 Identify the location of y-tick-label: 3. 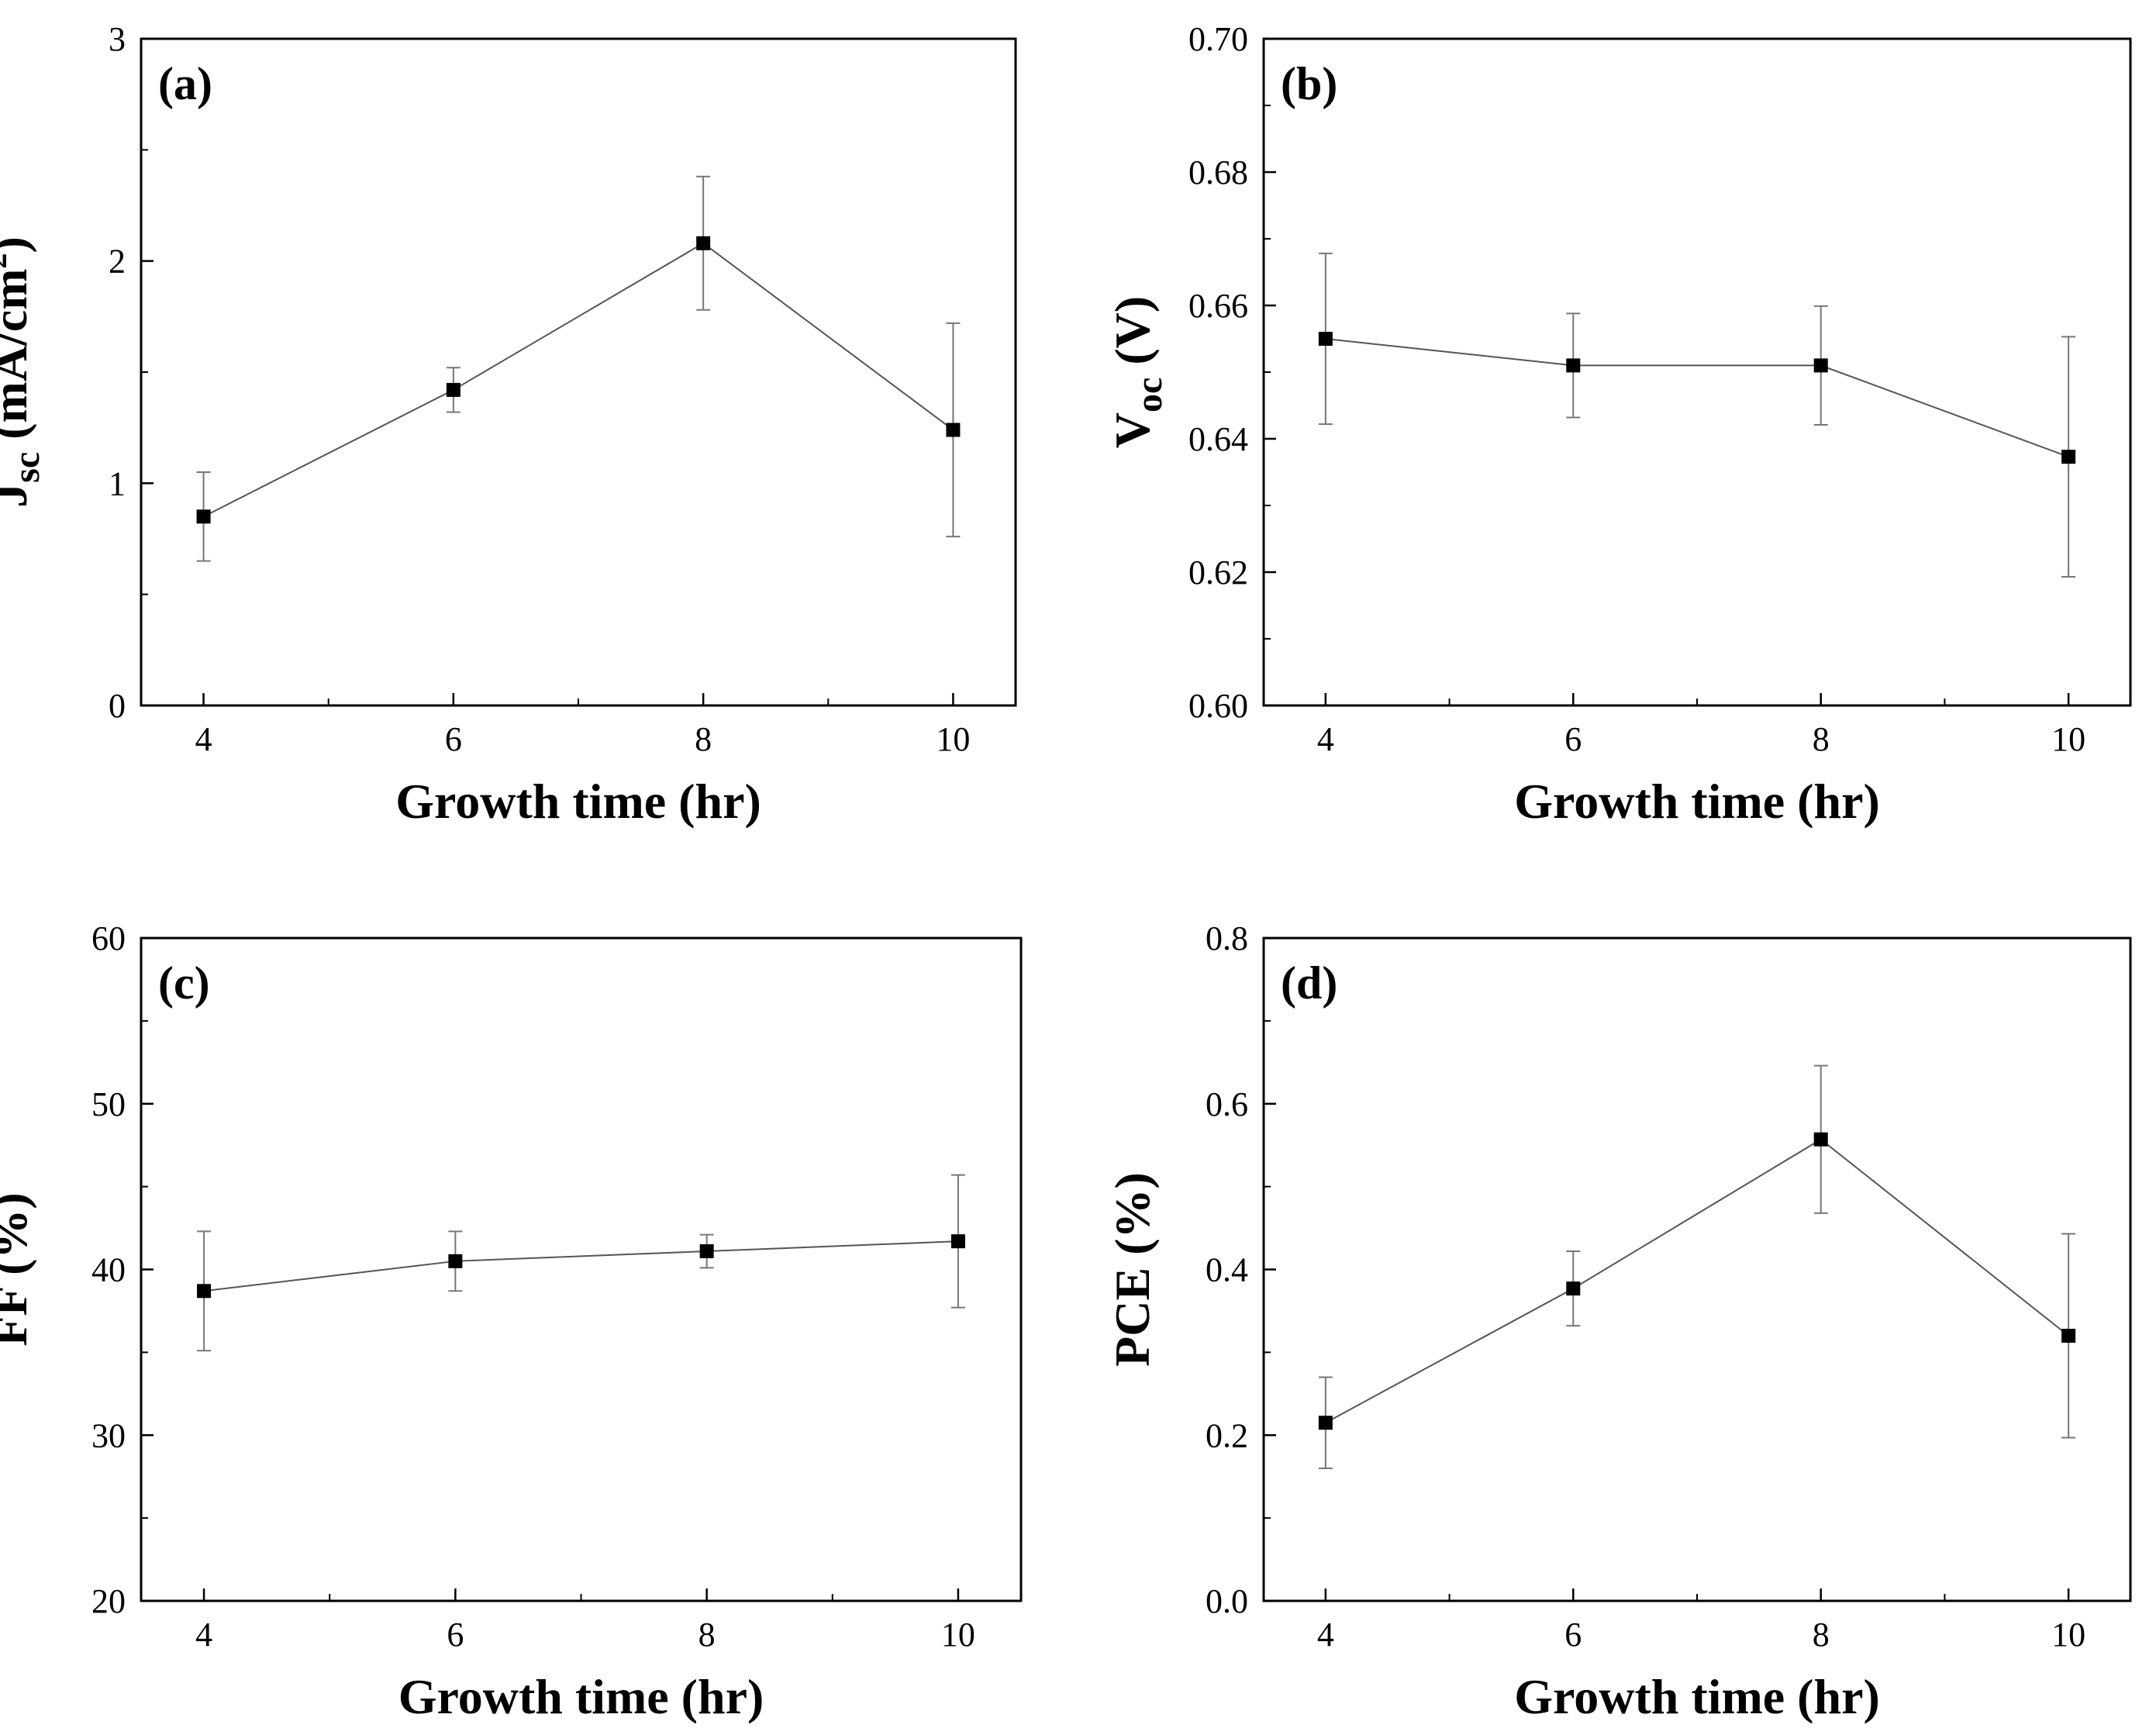
(117, 39).